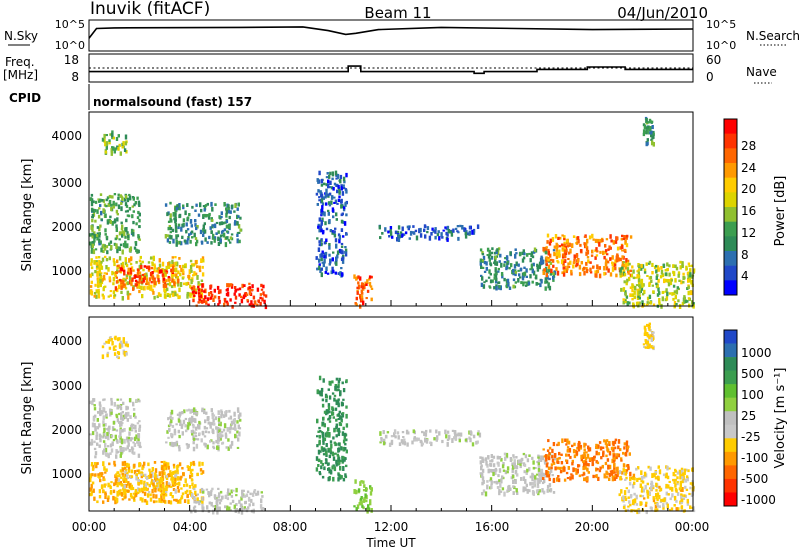  Describe the element at coordinates (730, 229) in the screenshot. I see `colorbar-swatch` at that location.